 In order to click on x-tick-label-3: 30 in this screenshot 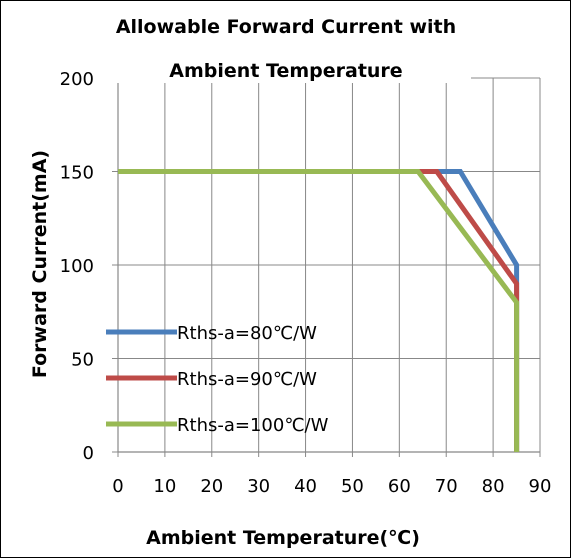, I will do `click(258, 486)`.